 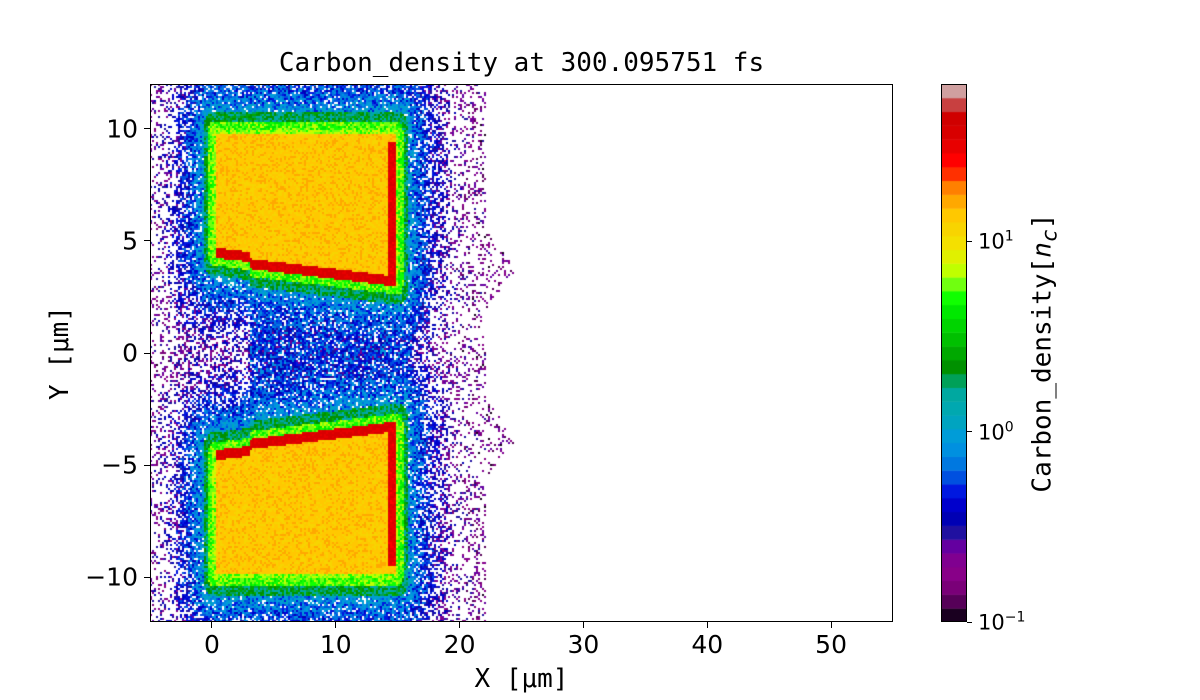 What do you see at coordinates (1009, 236) in the screenshot?
I see `tick-exponent: 1` at bounding box center [1009, 236].